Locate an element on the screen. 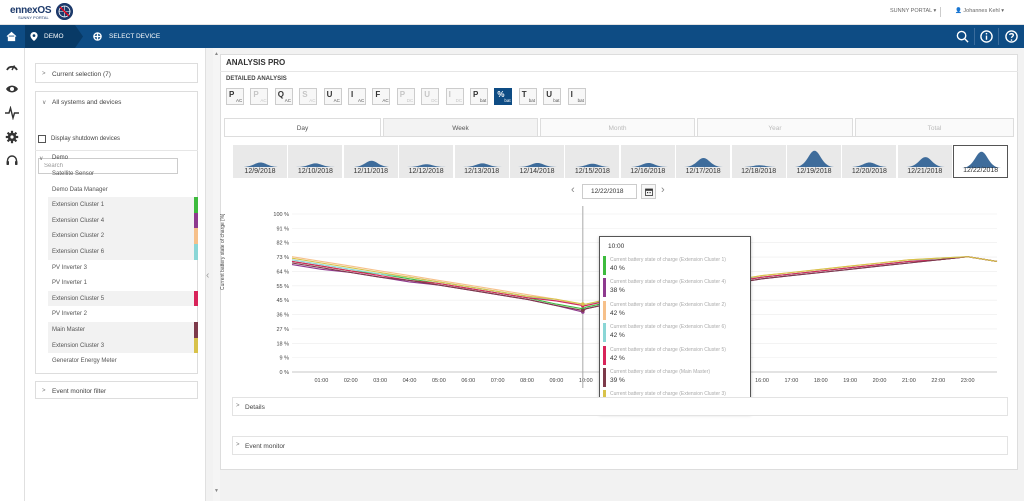 Image resolution: width=1024 pixels, height=501 pixels. event-monitor-filter-box: > Event monitor filter is located at coordinates (116, 390).